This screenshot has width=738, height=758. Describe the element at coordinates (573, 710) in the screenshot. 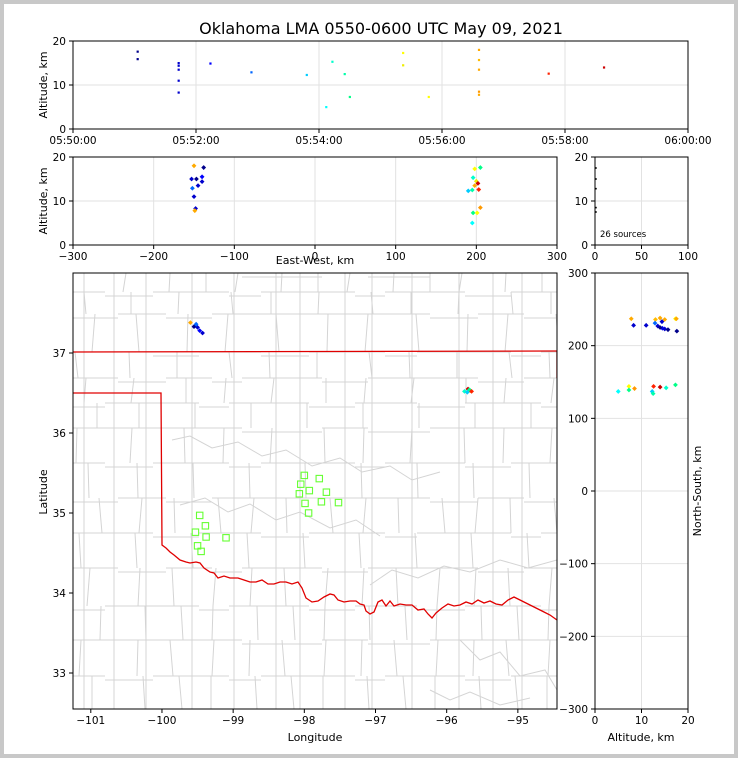

I see `altitude-ns-ytick-label: −300` at that location.